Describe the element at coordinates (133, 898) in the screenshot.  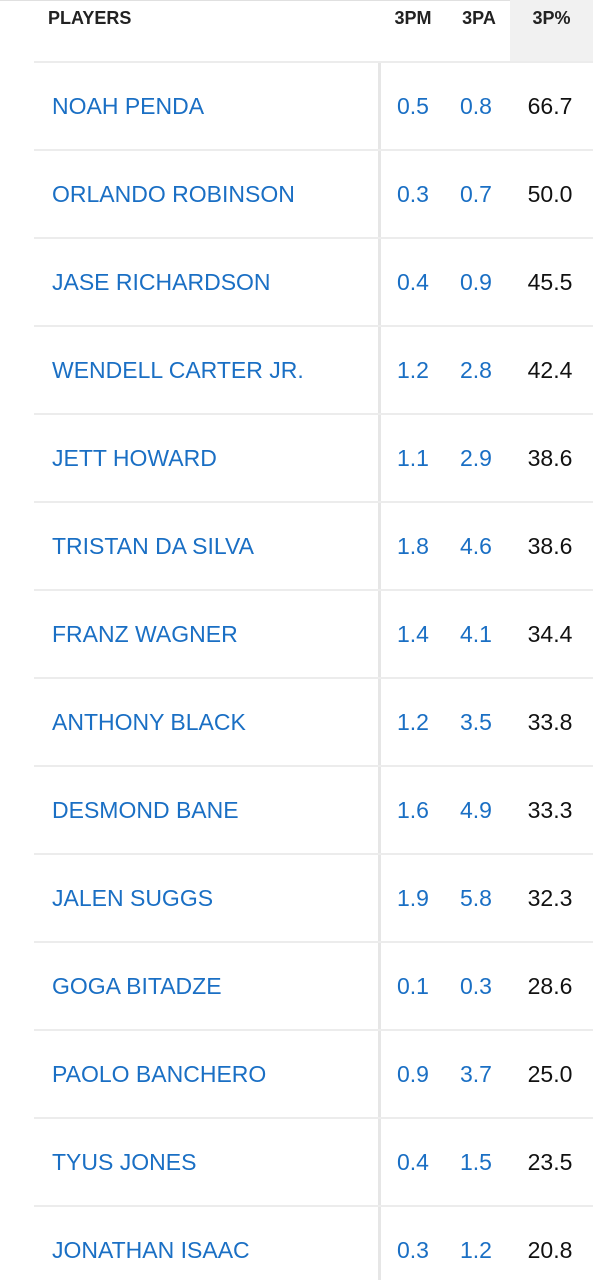
I see `player-link: JALEN SUGGS` at that location.